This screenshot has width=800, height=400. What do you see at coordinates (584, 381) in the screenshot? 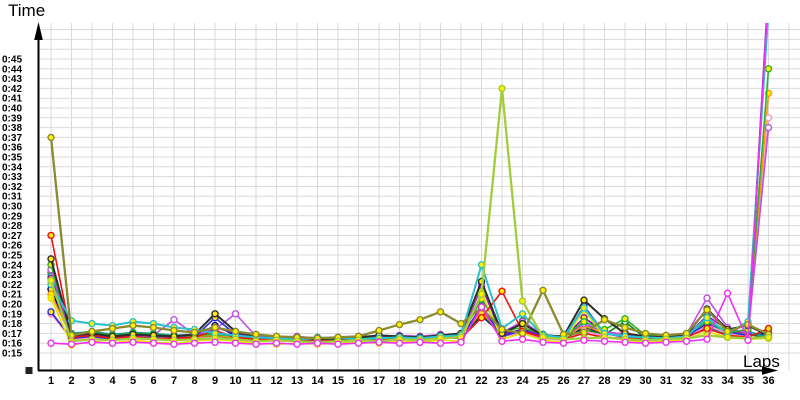
I see `svg-text: 27` at bounding box center [584, 381].